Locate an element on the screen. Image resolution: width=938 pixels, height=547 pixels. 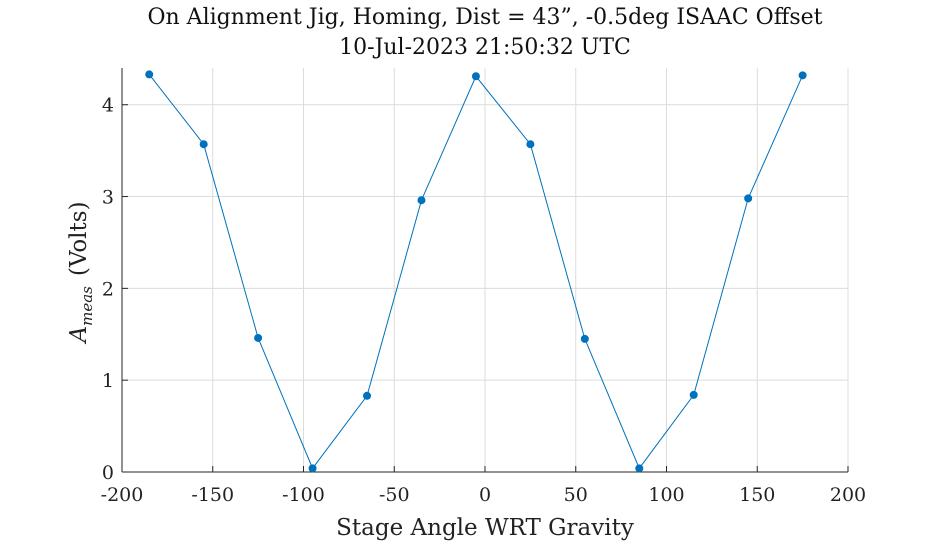
y-axis-label: Ameas (Volts) is located at coordinates (81, 272).